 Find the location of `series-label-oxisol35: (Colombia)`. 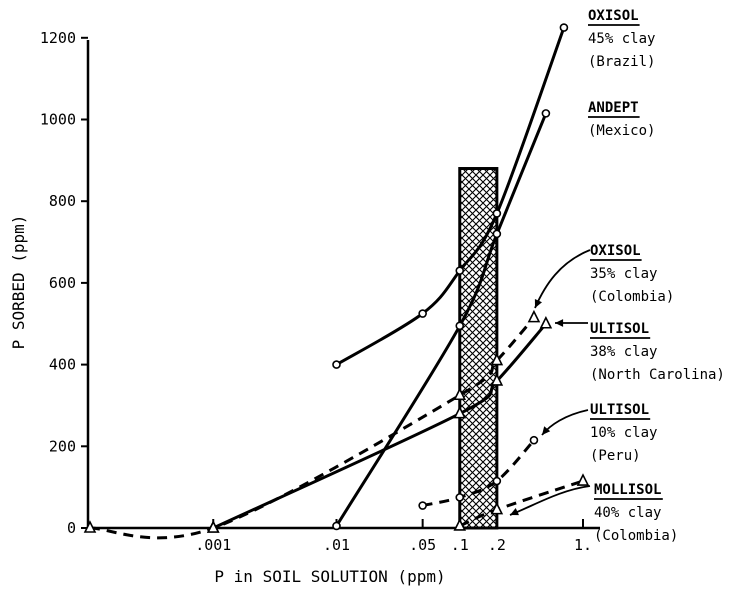

series-label-oxisol35: (Colombia) is located at coordinates (632, 297).